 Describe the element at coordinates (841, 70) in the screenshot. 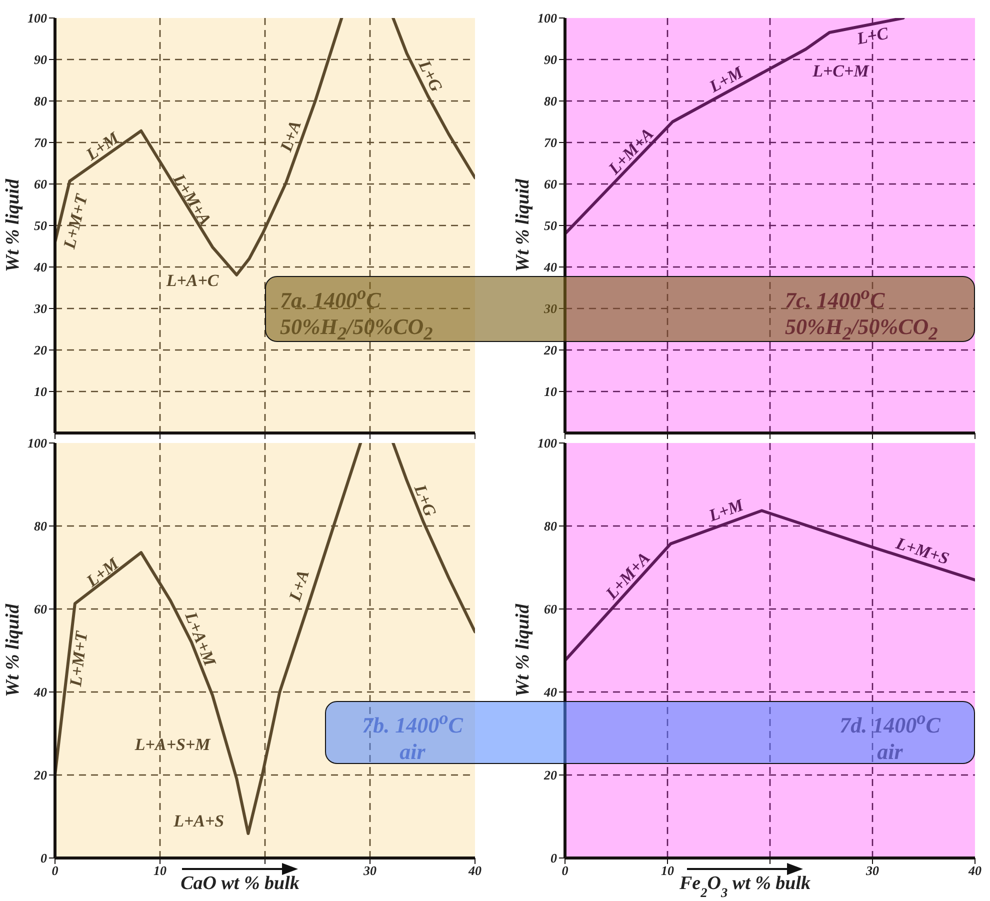

I see `annotation: L+C+M` at that location.